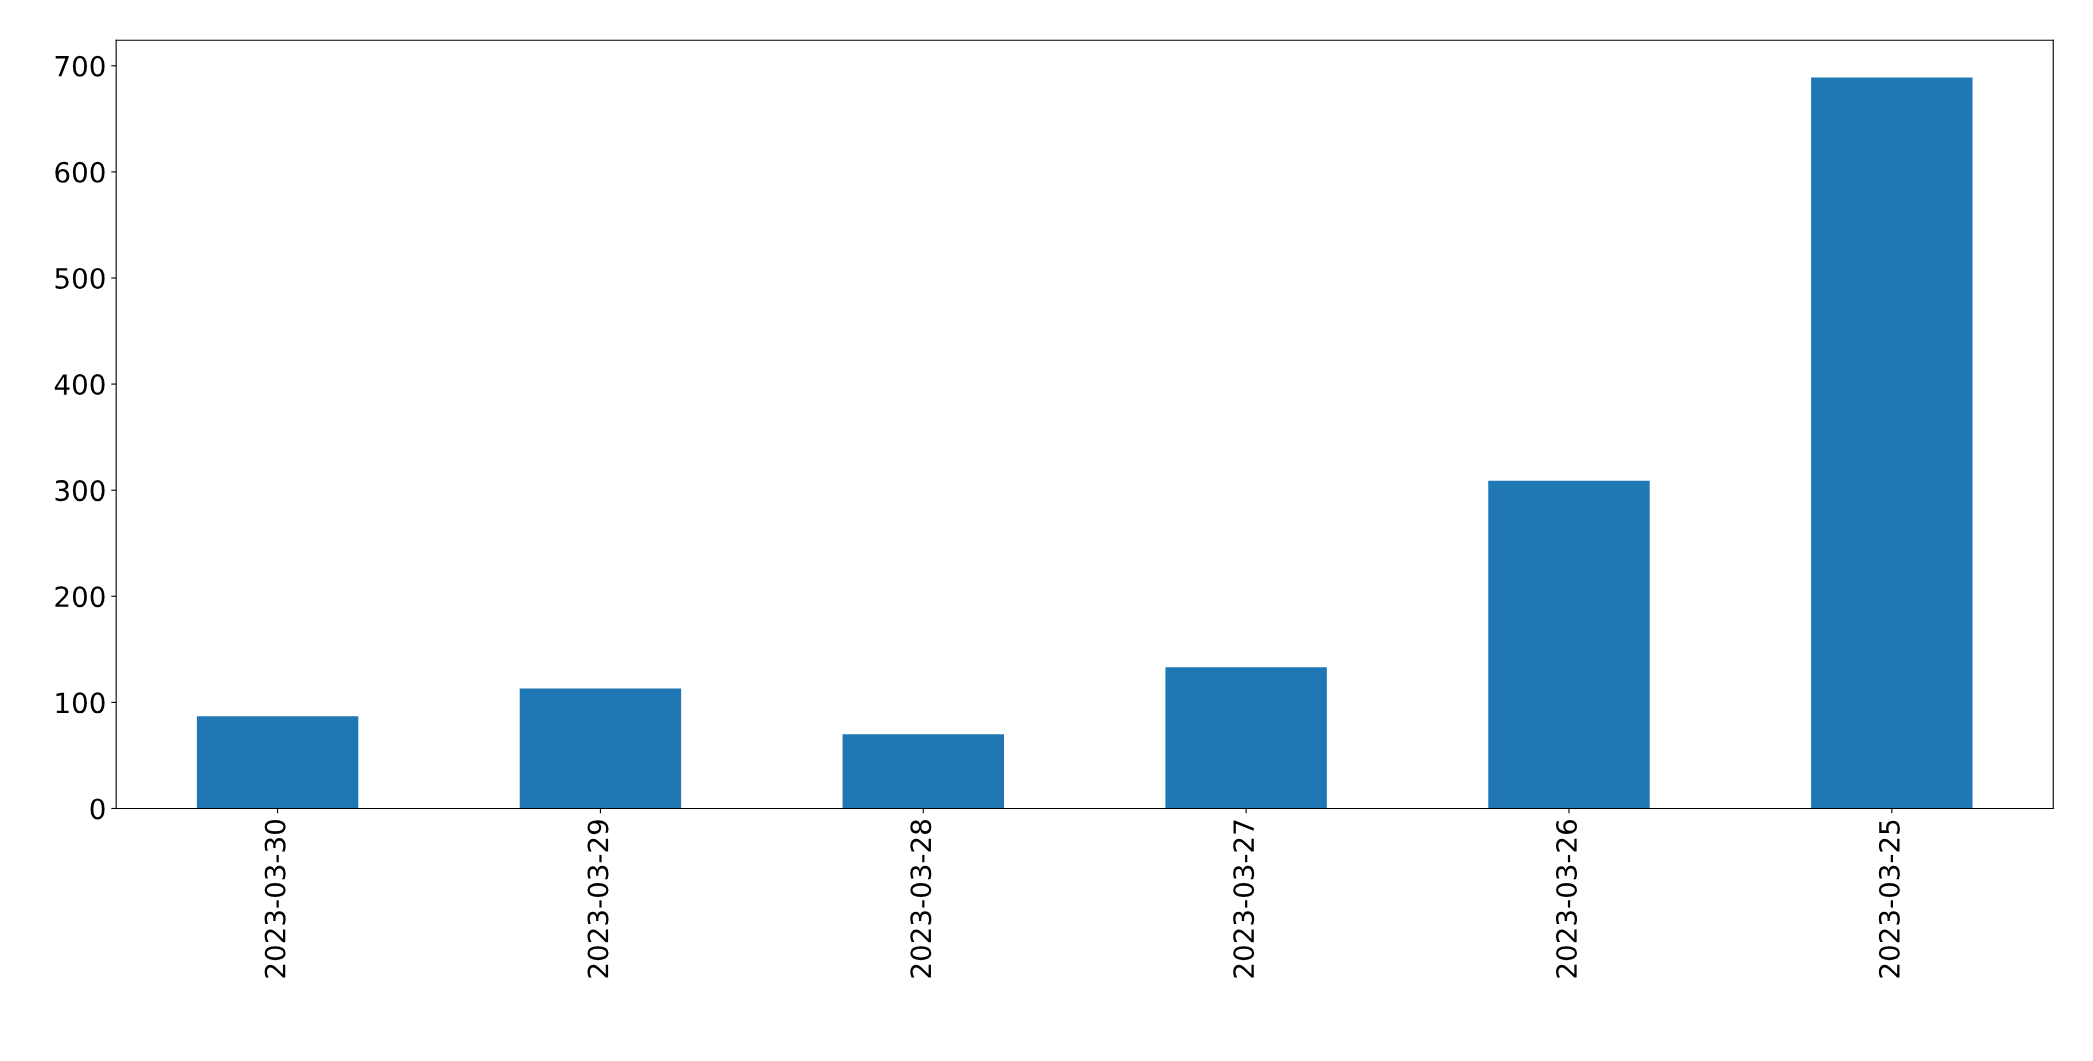  What do you see at coordinates (80, 66) in the screenshot?
I see `y-tick-label: 700` at bounding box center [80, 66].